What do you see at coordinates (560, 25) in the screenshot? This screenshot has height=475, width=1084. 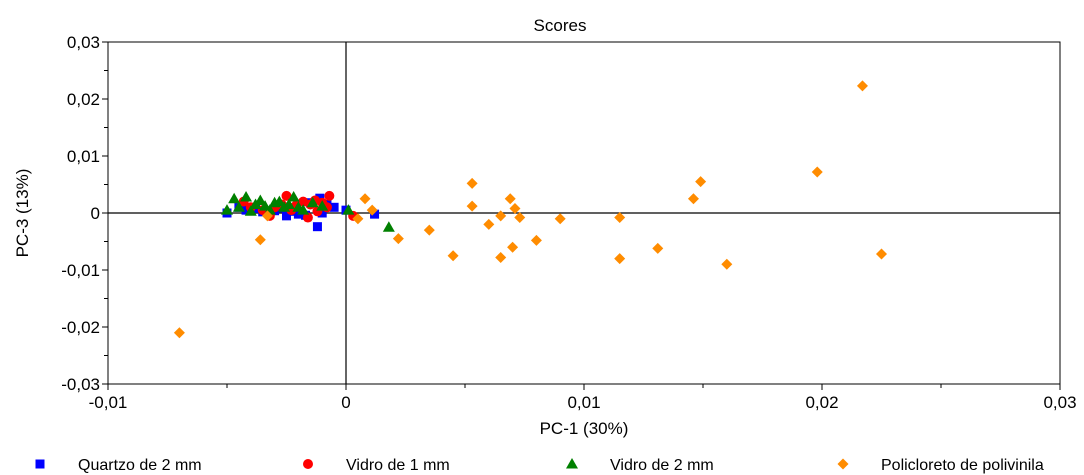 I see `chart-title: Scores` at bounding box center [560, 25].